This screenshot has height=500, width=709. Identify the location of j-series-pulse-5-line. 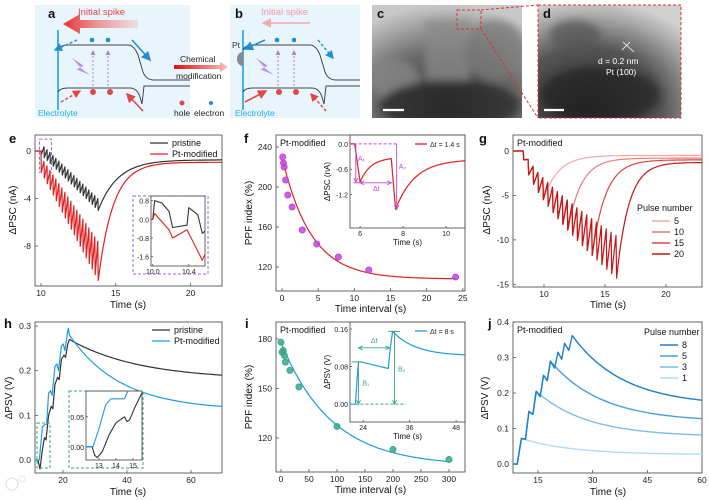
(607, 412).